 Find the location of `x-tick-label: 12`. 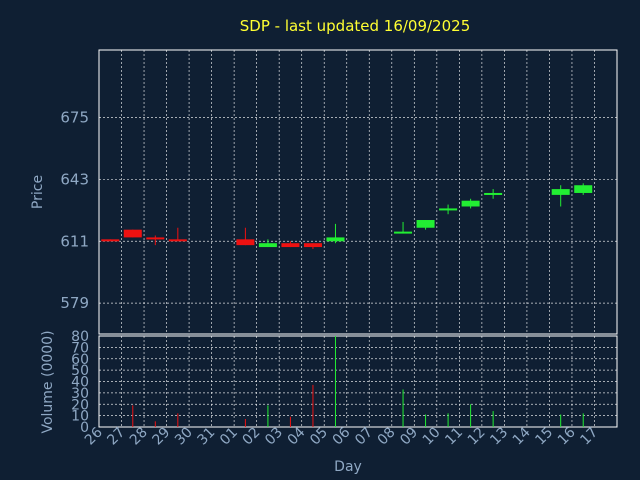

x-tick-label: 12 is located at coordinates (477, 437).